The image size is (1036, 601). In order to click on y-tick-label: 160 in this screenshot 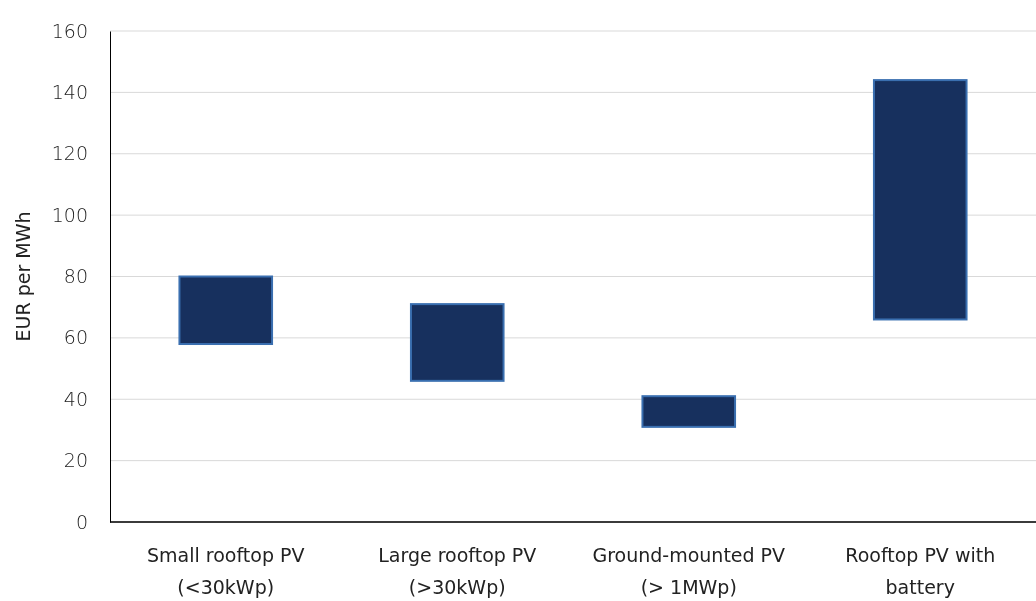, I will do `click(69, 30)`.